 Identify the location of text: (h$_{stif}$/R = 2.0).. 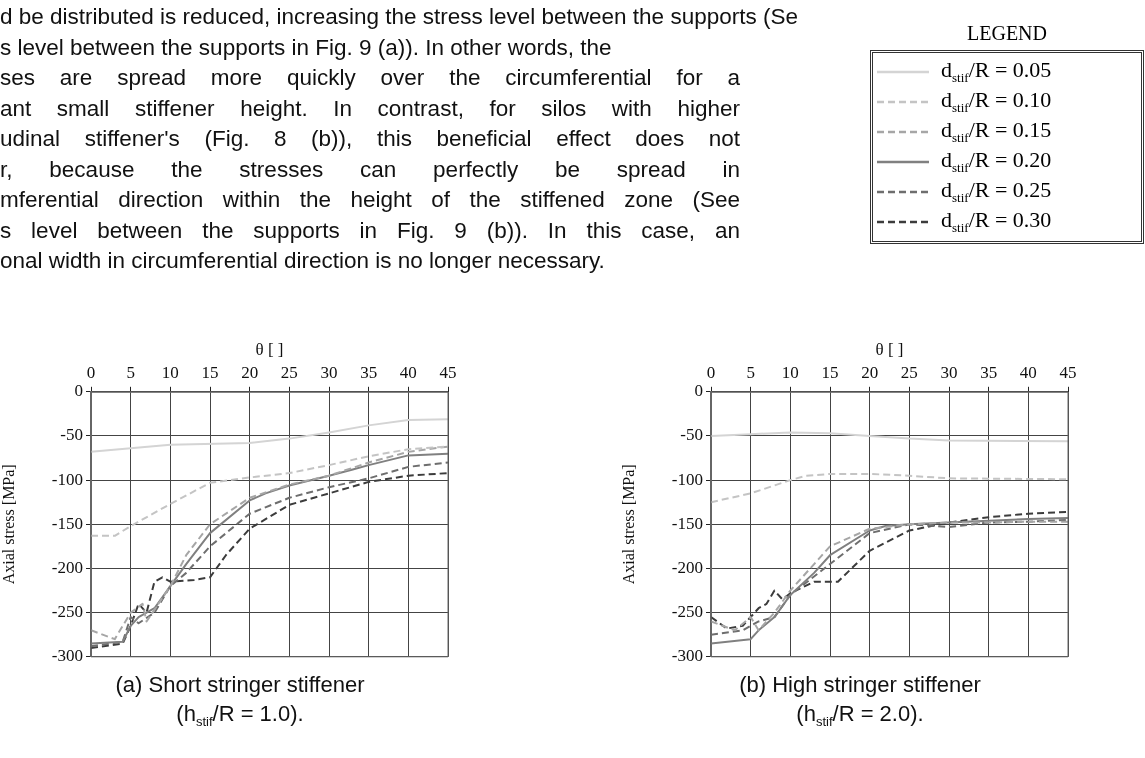
(860, 716).